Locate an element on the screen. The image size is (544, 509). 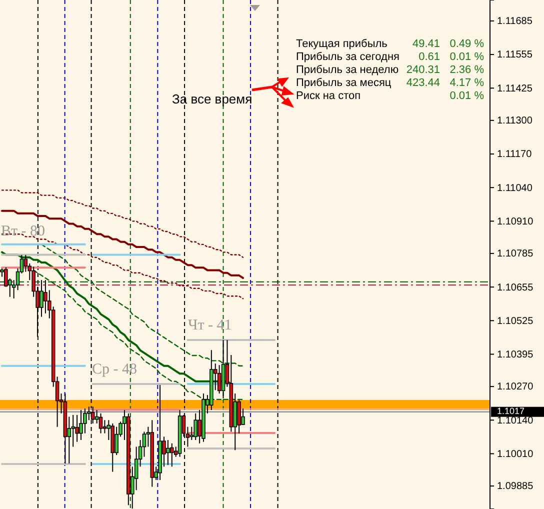
y-tick-label: 1.09885 is located at coordinates (515, 486).